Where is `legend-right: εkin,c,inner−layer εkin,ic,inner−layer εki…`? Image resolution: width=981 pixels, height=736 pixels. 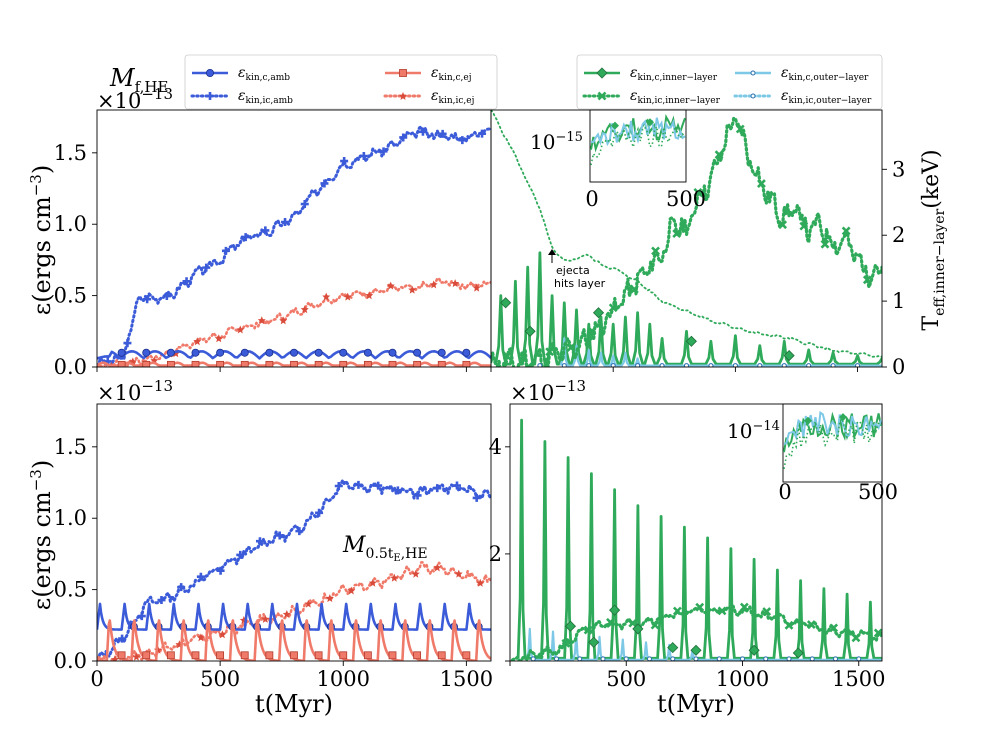
legend-right: εkin,c,inner−layer εkin,ic,inner−layer εki… is located at coordinates (729, 82).